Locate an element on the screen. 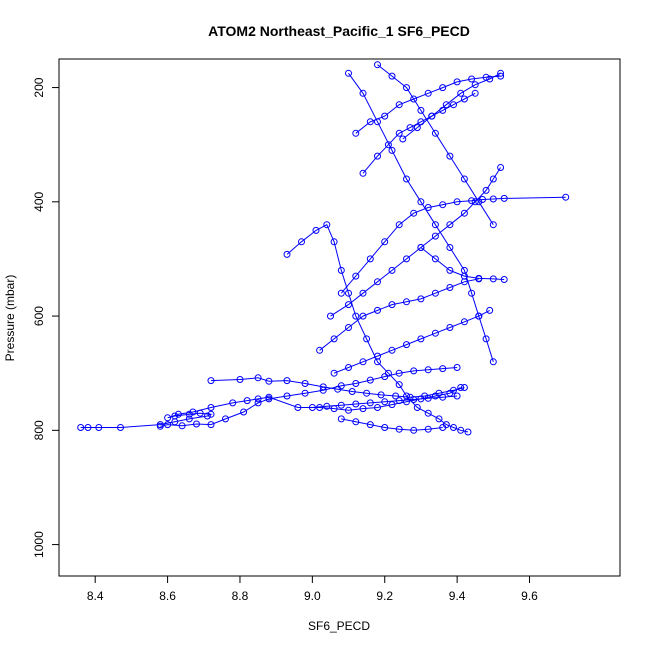 This screenshot has width=650, height=650. x-tick-label: 9.6 is located at coordinates (529, 596).